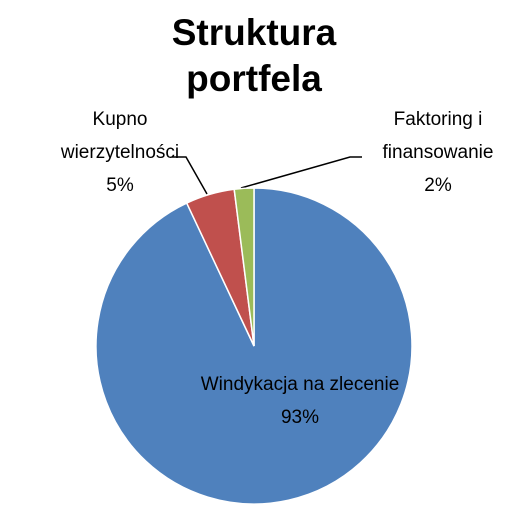  Describe the element at coordinates (244, 267) in the screenshot. I see `pie-slice` at that location.